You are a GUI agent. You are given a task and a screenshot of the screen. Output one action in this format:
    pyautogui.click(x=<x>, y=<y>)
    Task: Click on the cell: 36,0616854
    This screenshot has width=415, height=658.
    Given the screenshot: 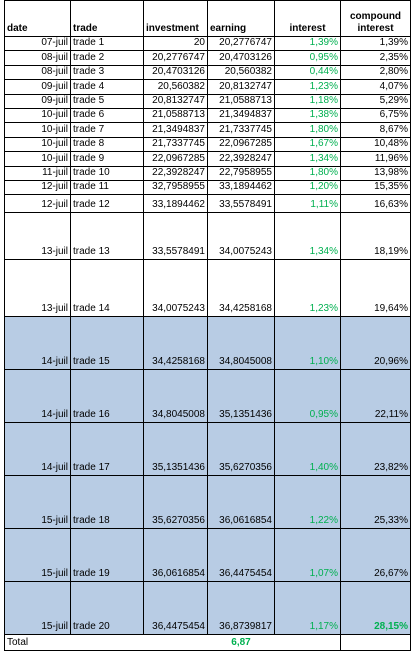 What is the action you would take?
    pyautogui.click(x=175, y=555)
    